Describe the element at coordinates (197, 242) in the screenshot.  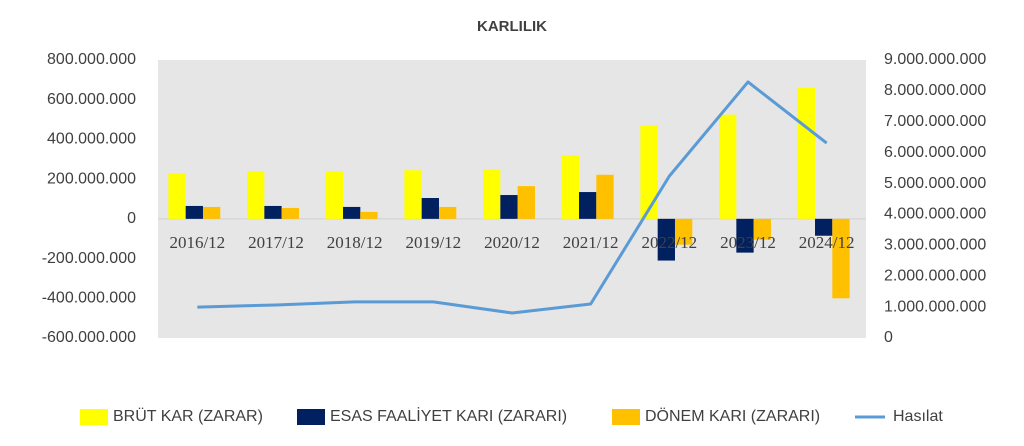
I see `x-tick-label: 2016/12` at that location.